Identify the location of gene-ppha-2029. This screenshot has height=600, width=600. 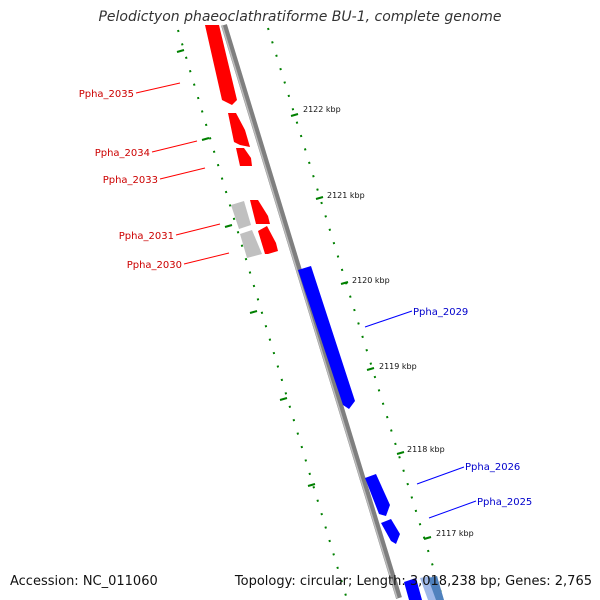
(326, 337).